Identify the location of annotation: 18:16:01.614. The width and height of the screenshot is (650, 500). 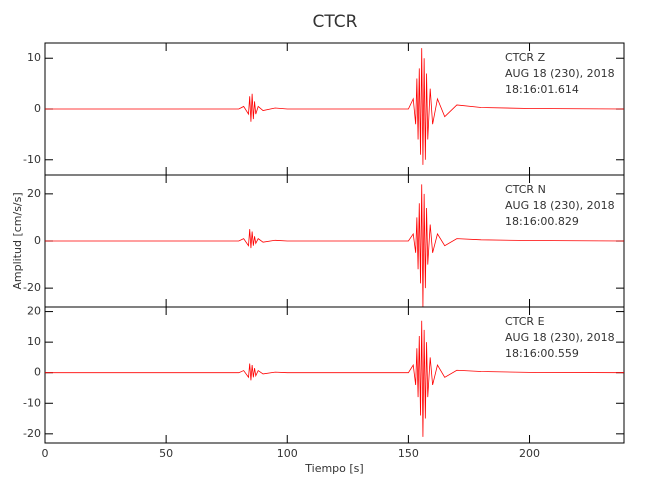
(542, 89).